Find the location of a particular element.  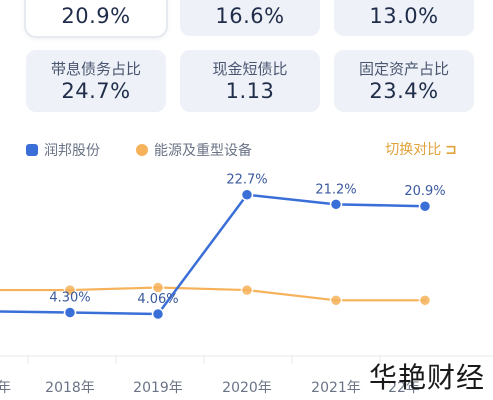

x-tick-label: 2019年 is located at coordinates (158, 388).